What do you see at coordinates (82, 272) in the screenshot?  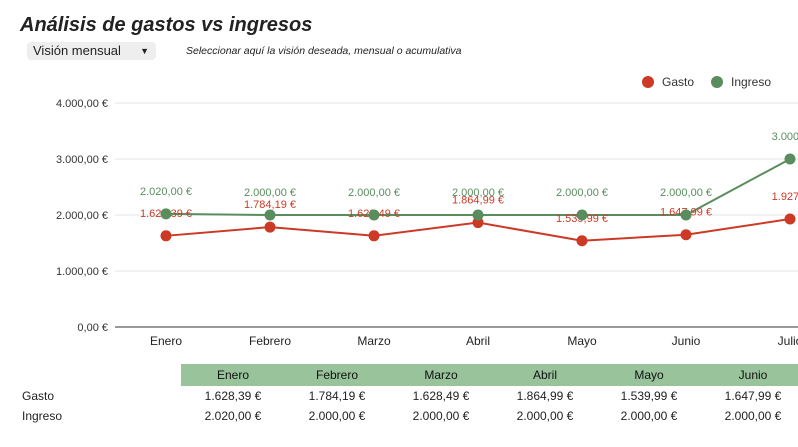 I see `y-tick-label: 1.000,00 €` at bounding box center [82, 272].